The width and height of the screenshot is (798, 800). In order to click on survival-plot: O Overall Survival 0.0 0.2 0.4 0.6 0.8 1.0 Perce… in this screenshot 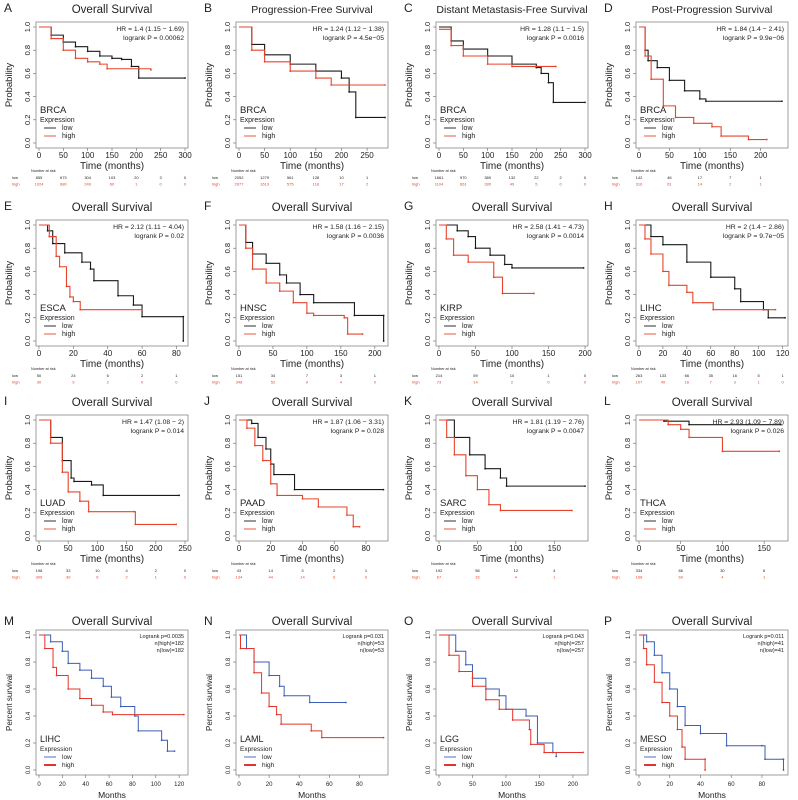, I will do `click(496, 707)`.